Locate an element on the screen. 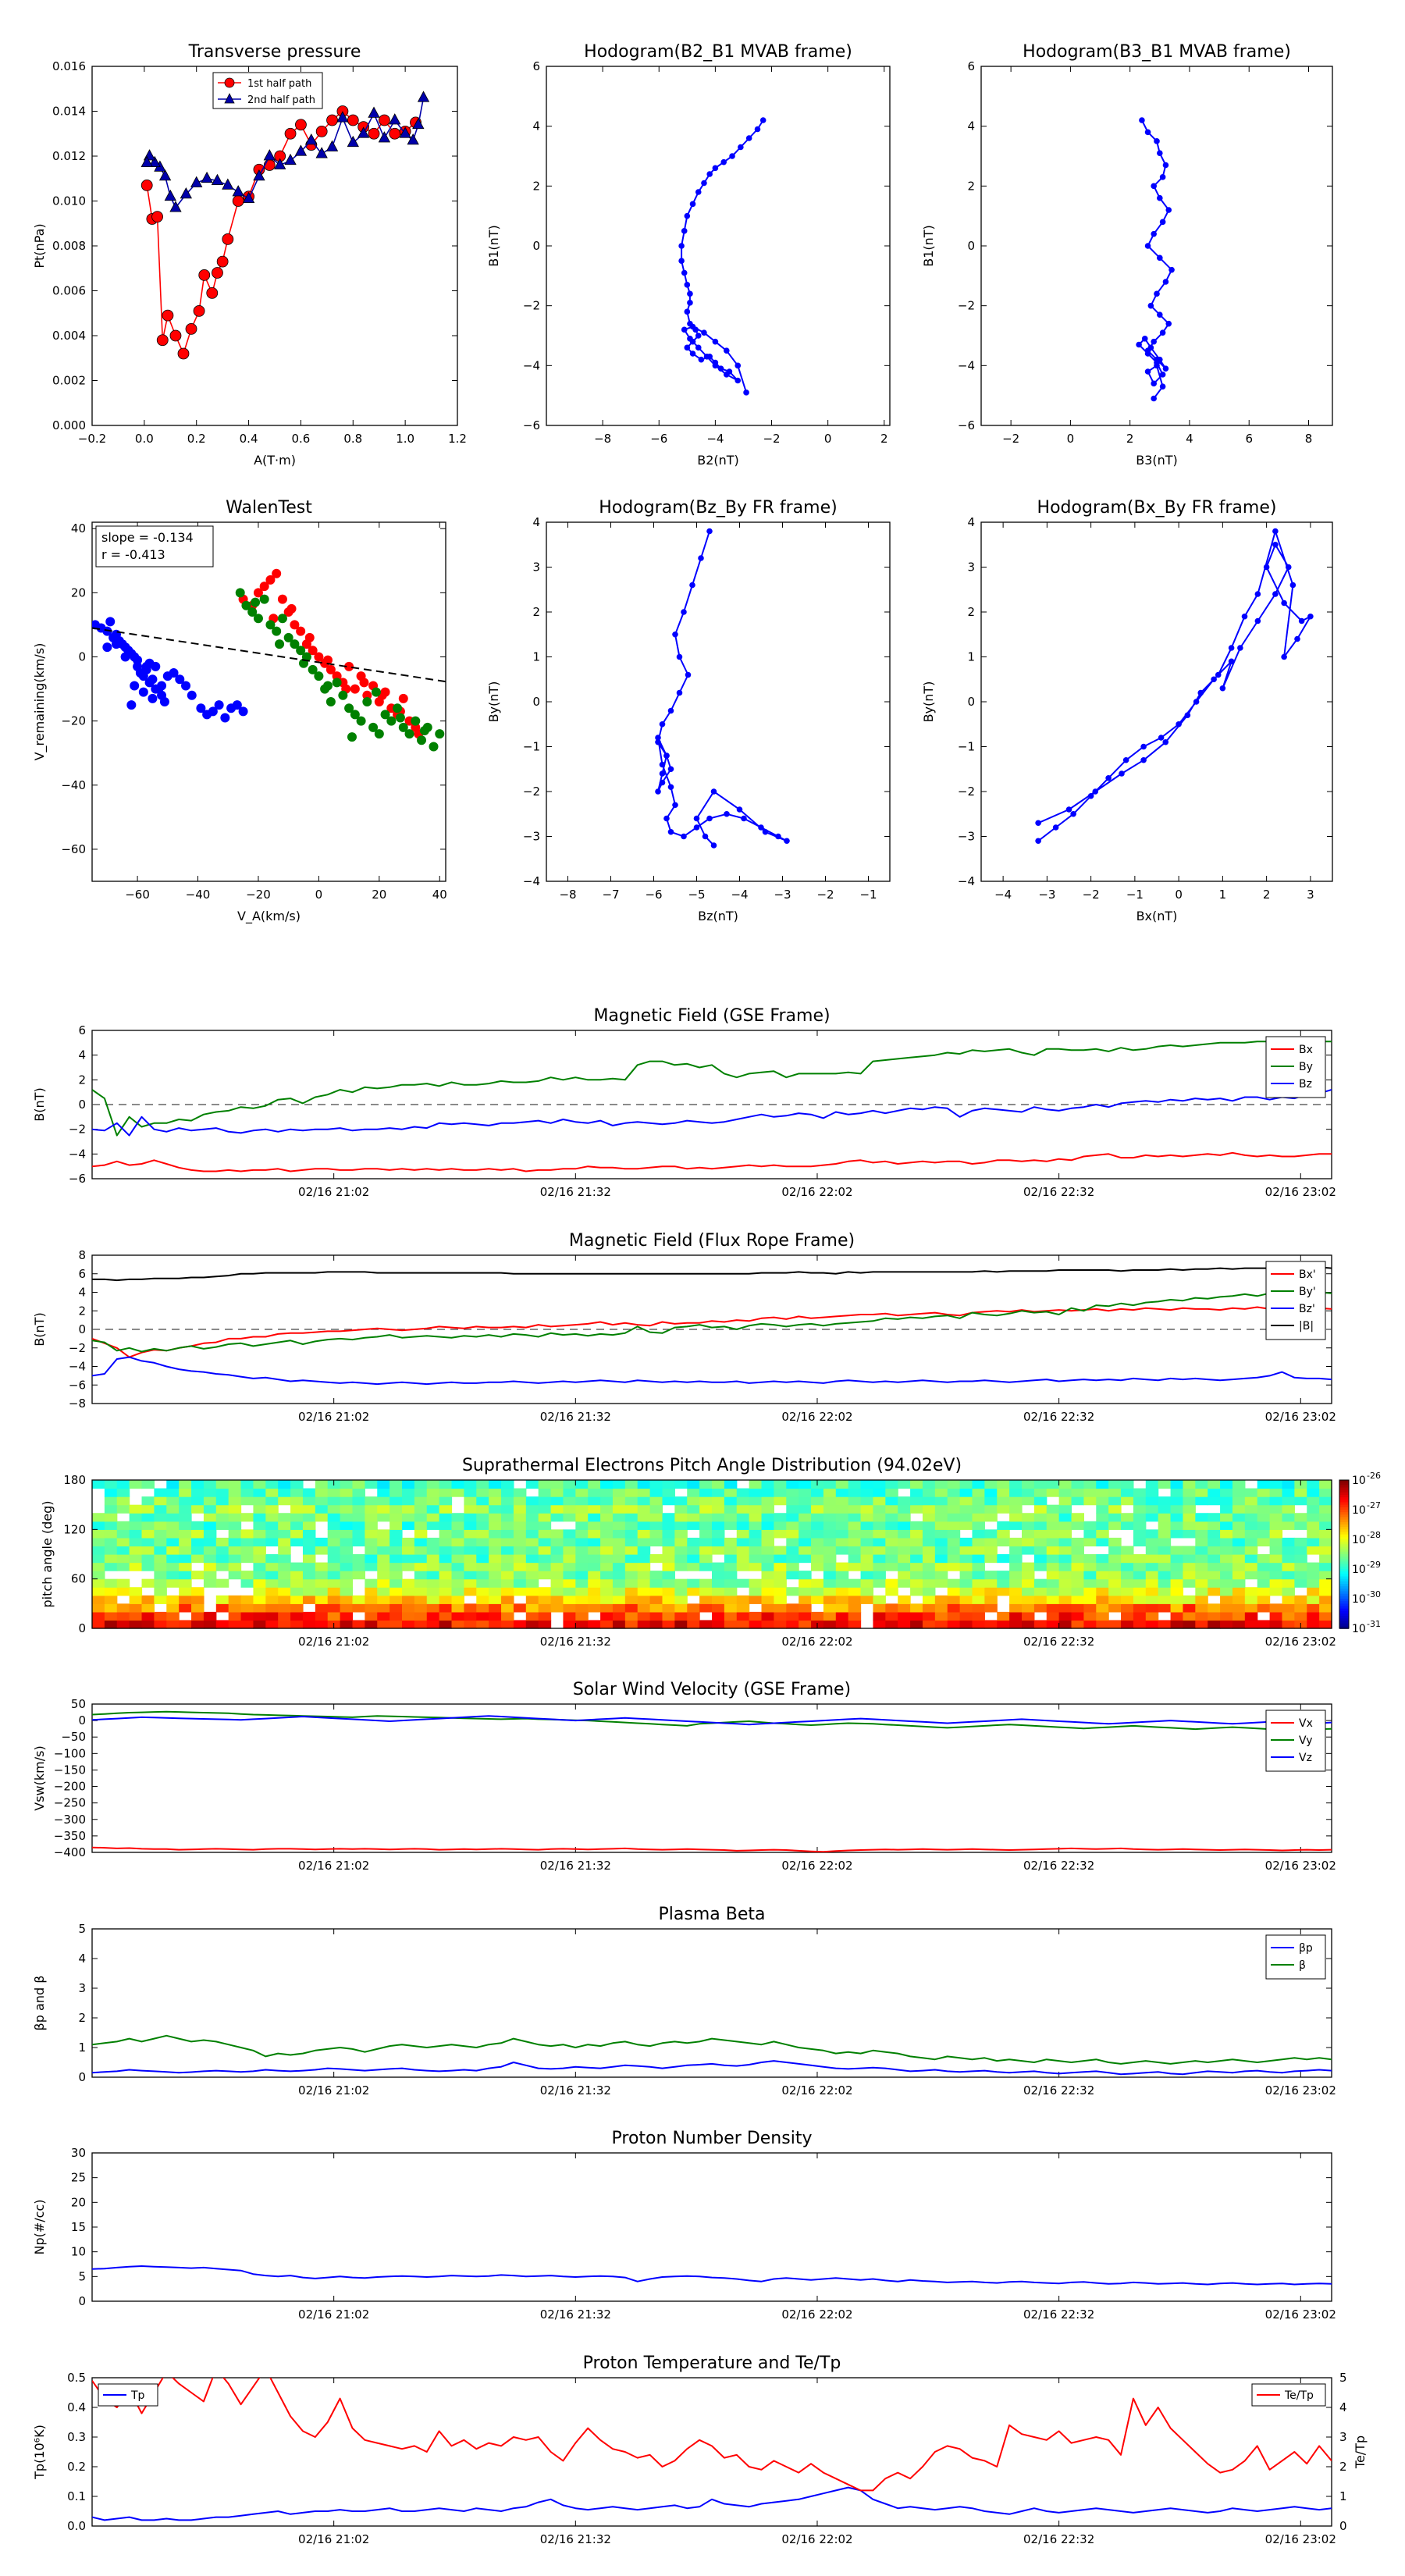 This screenshot has height=2576, width=1405. x-tick-label: 02/16 22:32 is located at coordinates (1059, 2090).